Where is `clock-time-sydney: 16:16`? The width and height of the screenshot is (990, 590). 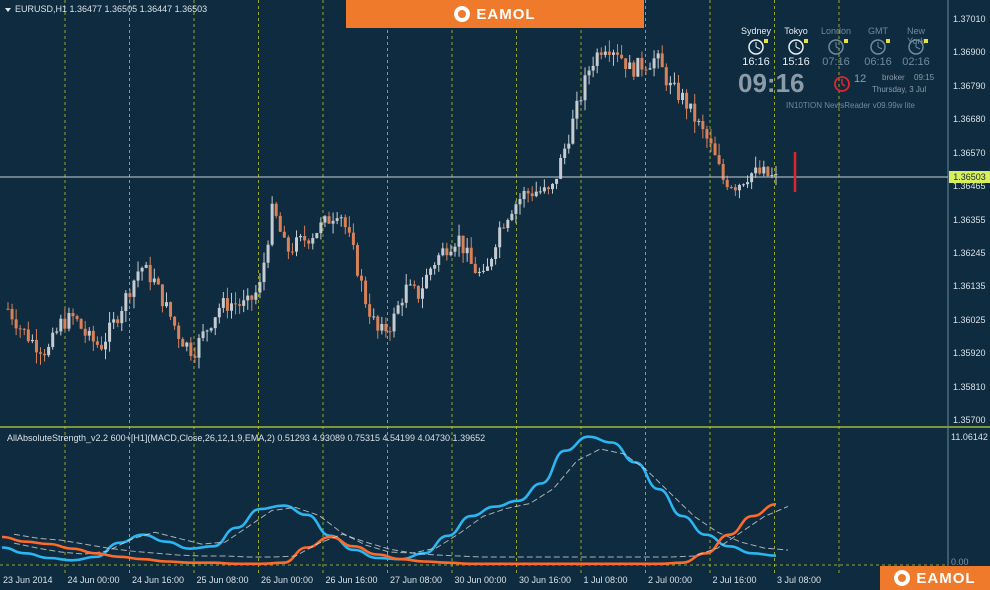 clock-time-sydney: 16:16 is located at coordinates (756, 62).